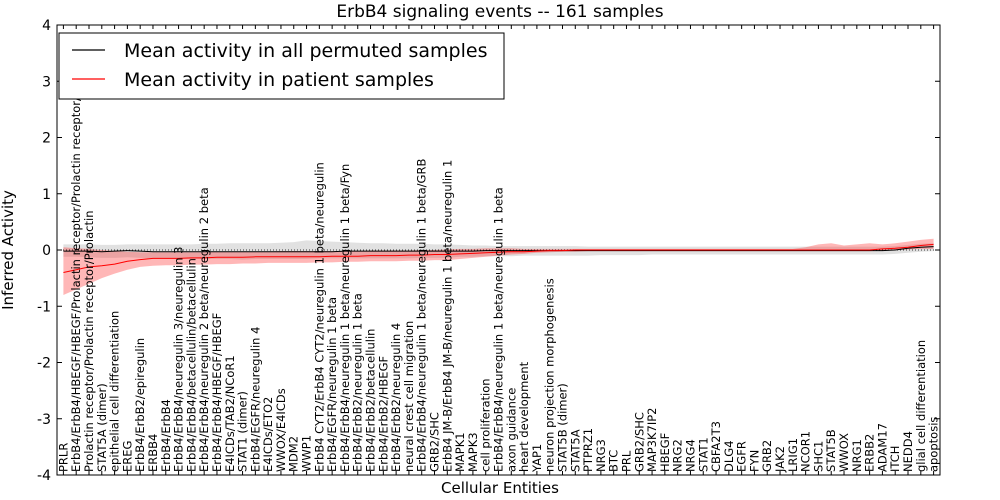  Describe the element at coordinates (511, 430) in the screenshot. I see `x-tick-label: axon guidance` at that location.